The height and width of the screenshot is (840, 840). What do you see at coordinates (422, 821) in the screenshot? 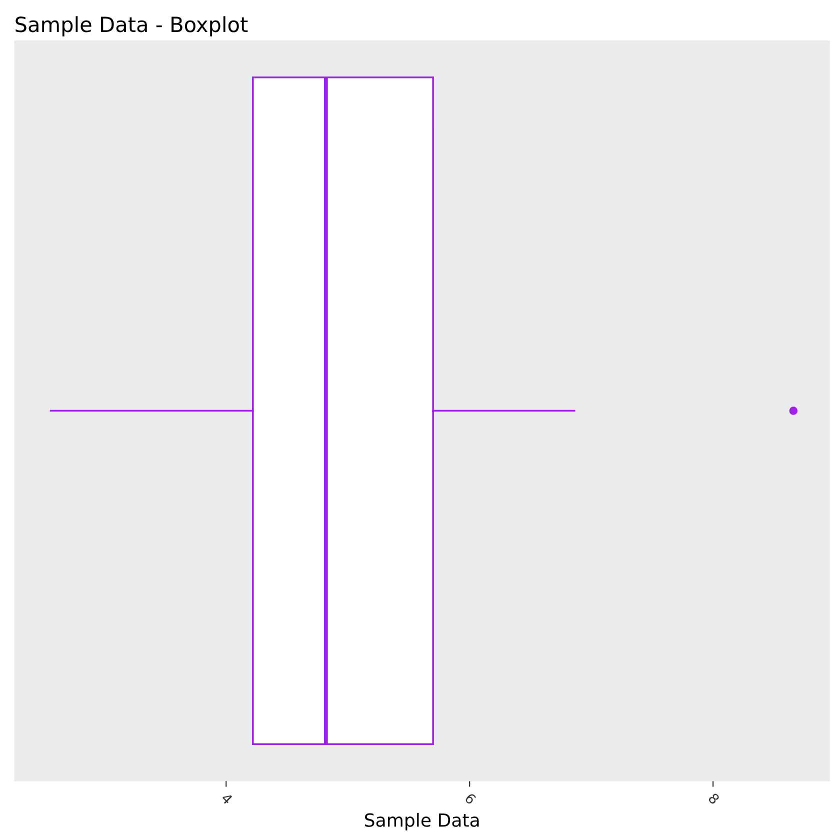
I see `x-axis-title: Sample Data` at bounding box center [422, 821].